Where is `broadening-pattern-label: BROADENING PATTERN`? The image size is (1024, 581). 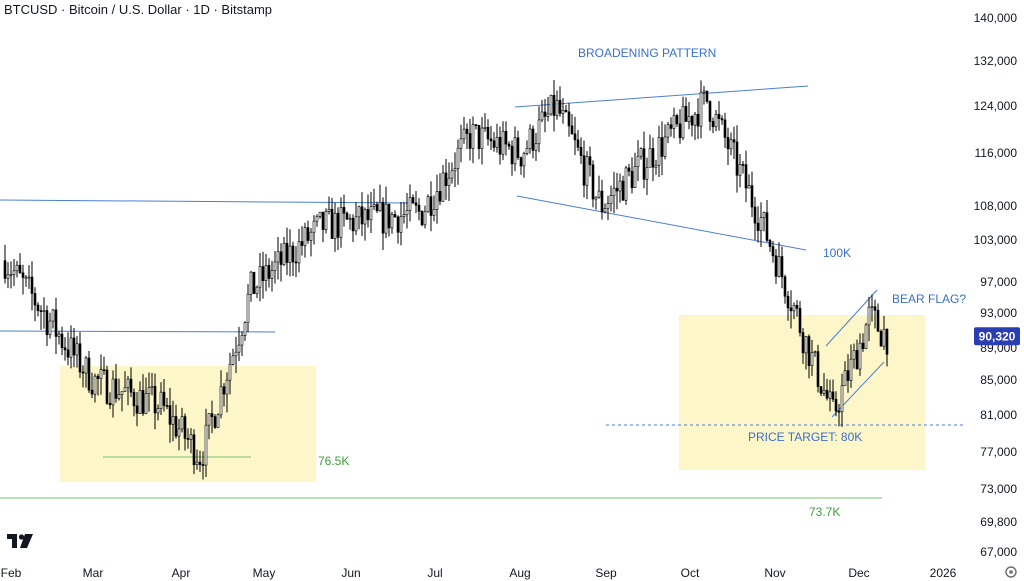
broadening-pattern-label: BROADENING PATTERN is located at coordinates (647, 53).